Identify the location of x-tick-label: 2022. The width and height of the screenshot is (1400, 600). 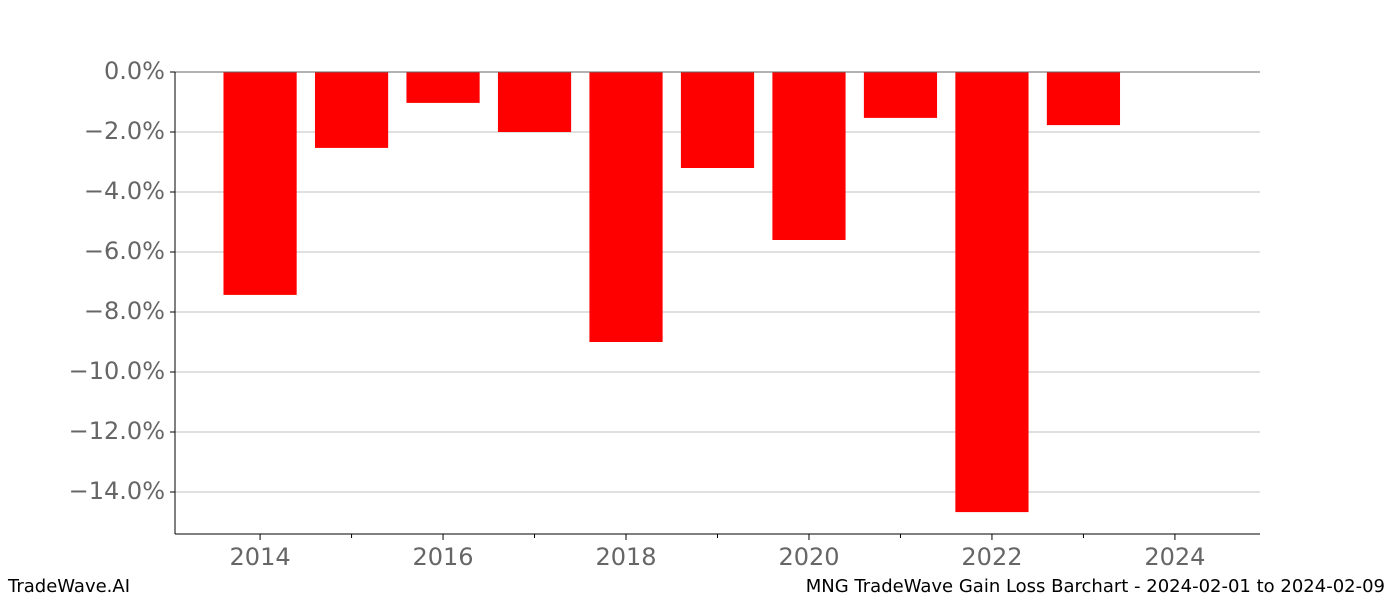
(991, 557).